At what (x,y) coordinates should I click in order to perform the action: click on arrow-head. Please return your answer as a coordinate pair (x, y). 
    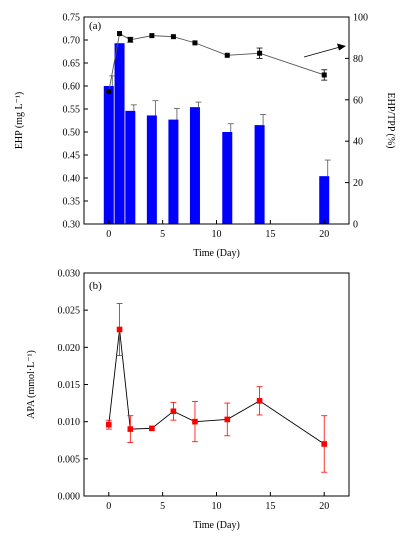
    Looking at the image, I should click on (341, 47).